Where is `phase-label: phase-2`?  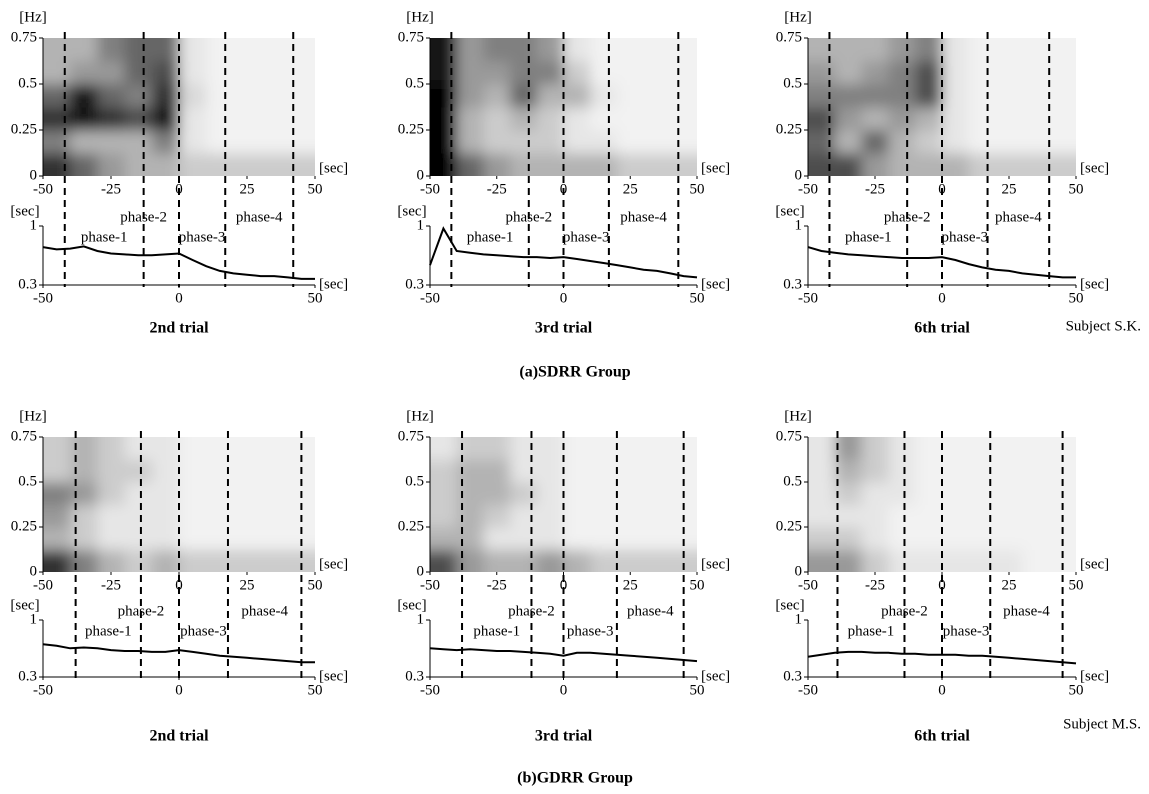 phase-label: phase-2 is located at coordinates (528, 217).